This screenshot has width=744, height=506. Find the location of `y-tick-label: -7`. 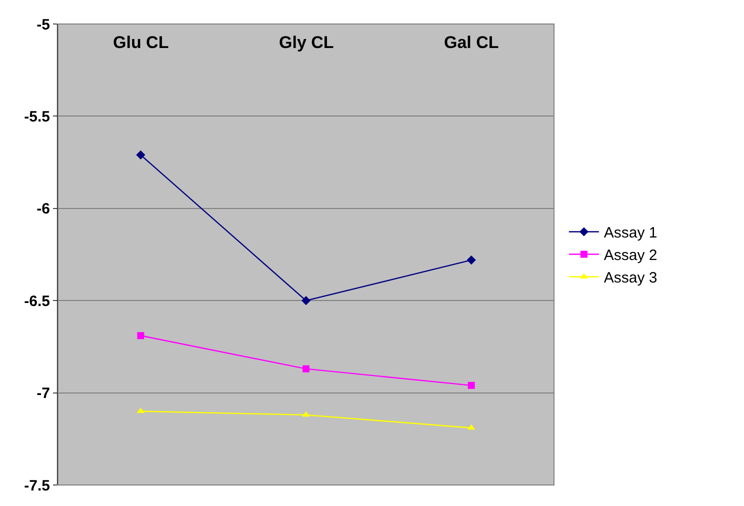

y-tick-label: -7 is located at coordinates (43, 393).